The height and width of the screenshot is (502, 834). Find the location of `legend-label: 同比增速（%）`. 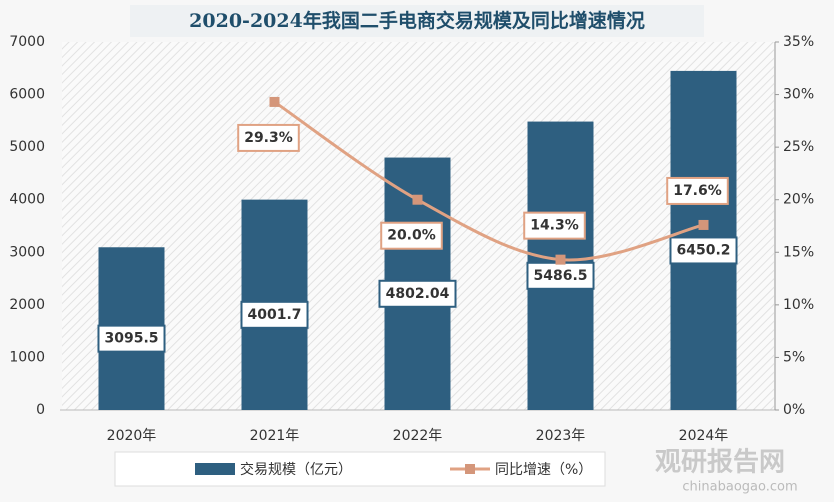

legend-label: 同比增速（%） is located at coordinates (543, 470).